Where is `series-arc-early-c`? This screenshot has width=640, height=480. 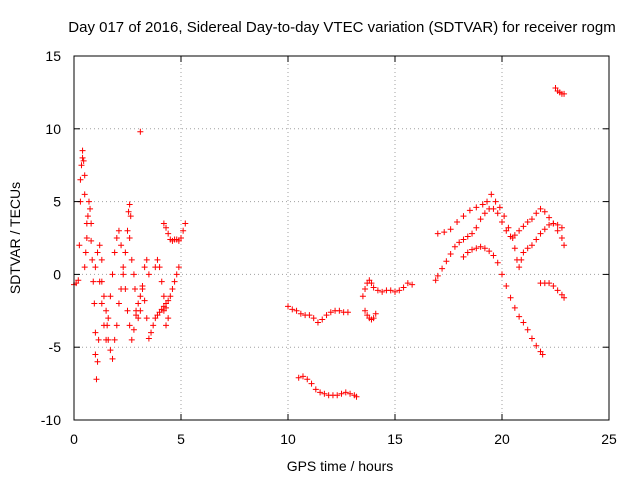
series-arc-early-c is located at coordinates (123, 285).